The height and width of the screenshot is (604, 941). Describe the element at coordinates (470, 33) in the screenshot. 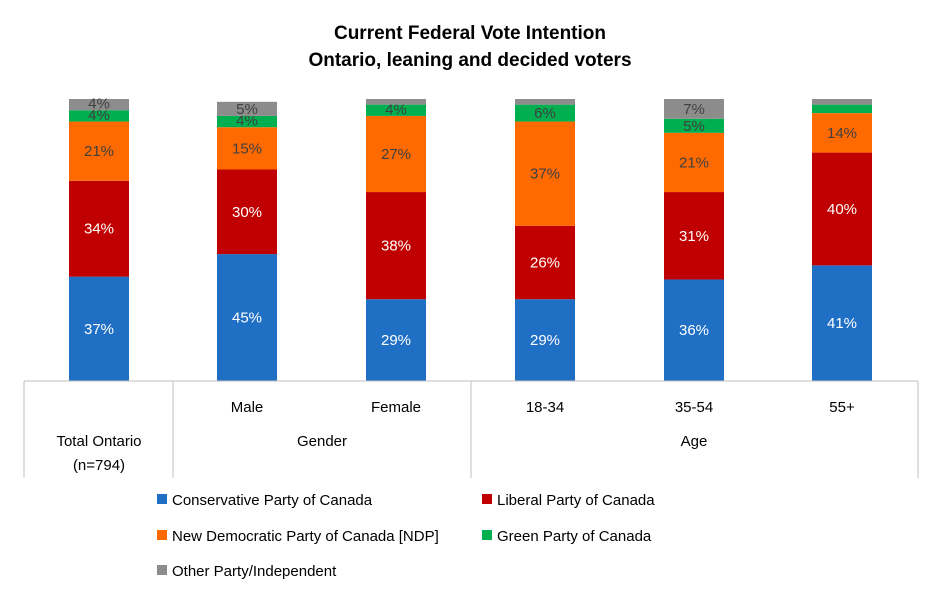

I see `chart-title-line-1: Current Federal Vote Intention` at that location.